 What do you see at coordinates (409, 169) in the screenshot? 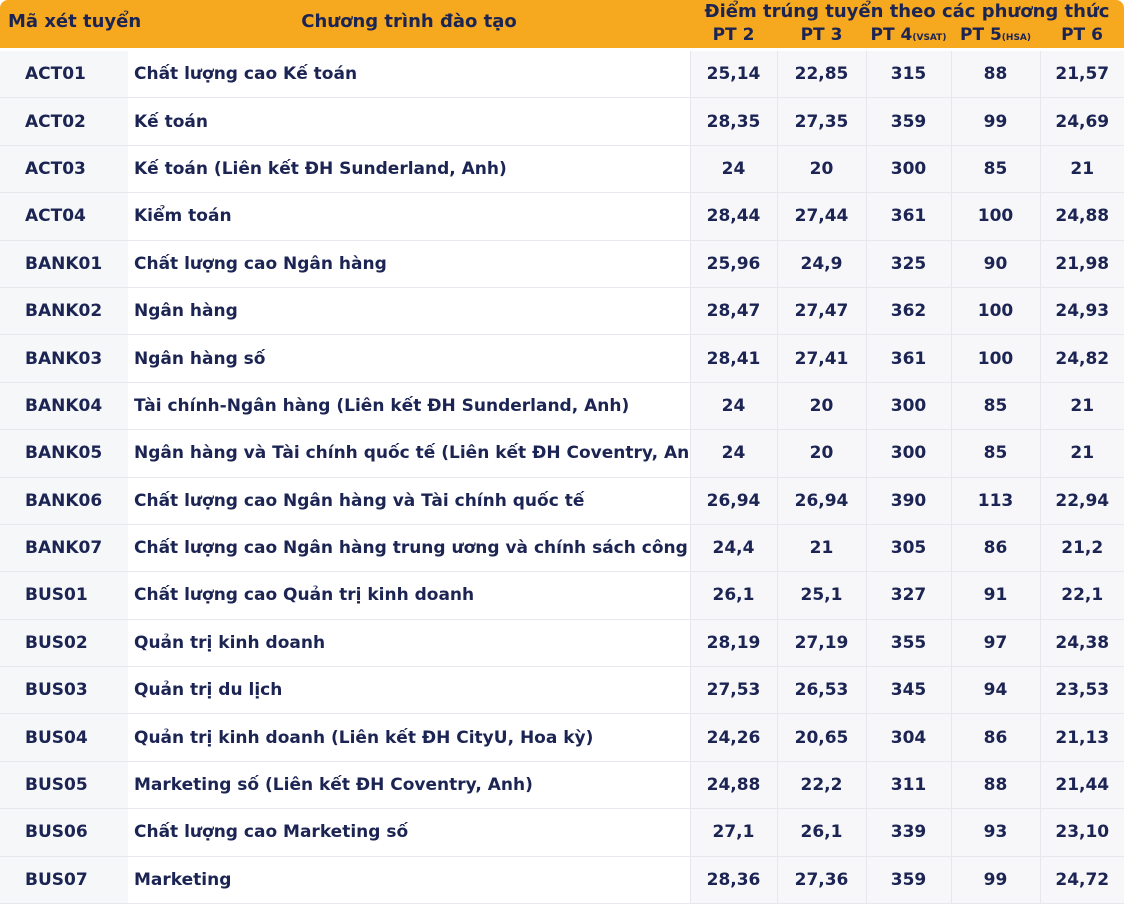
I see `program-cell: Kế toán (Liên kết ĐH Sunderland, Anh)` at bounding box center [409, 169].